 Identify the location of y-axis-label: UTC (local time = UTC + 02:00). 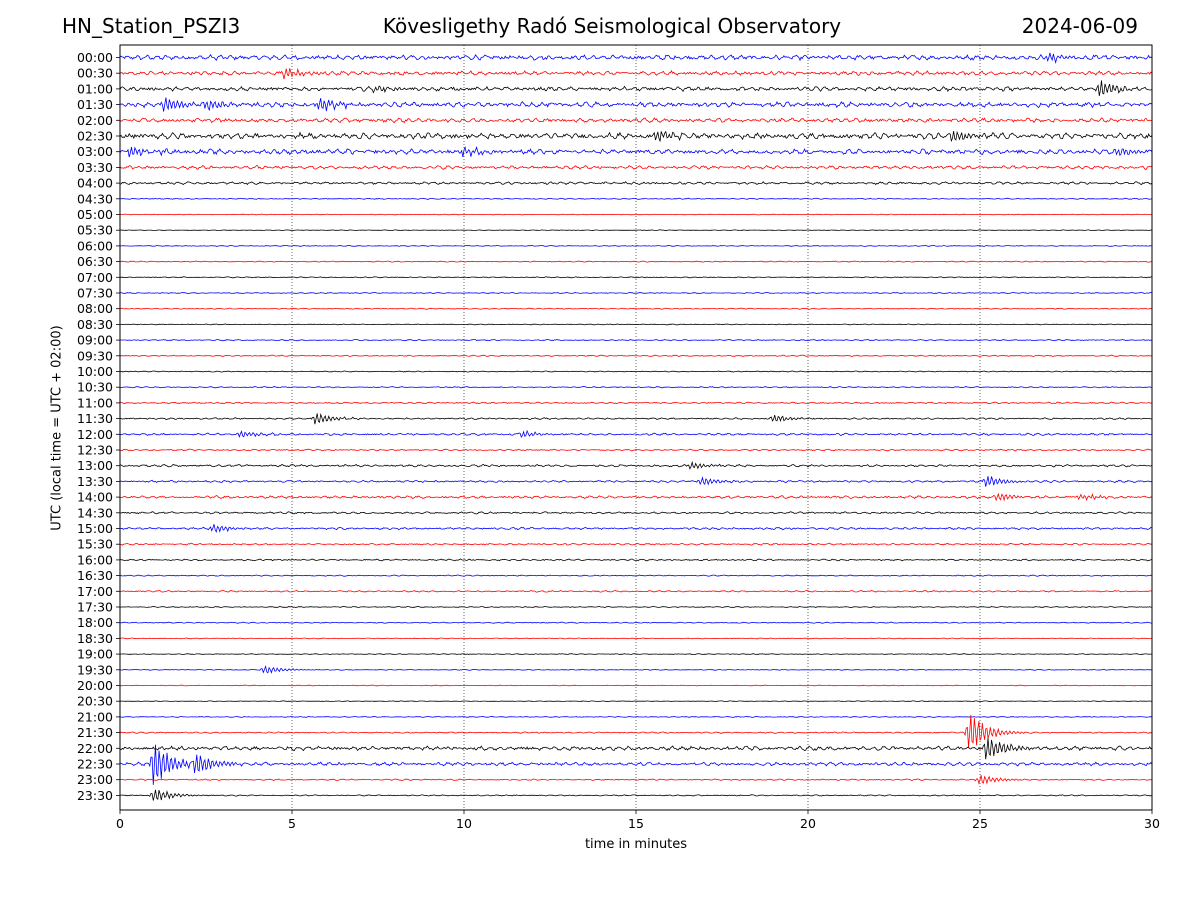
(57, 428).